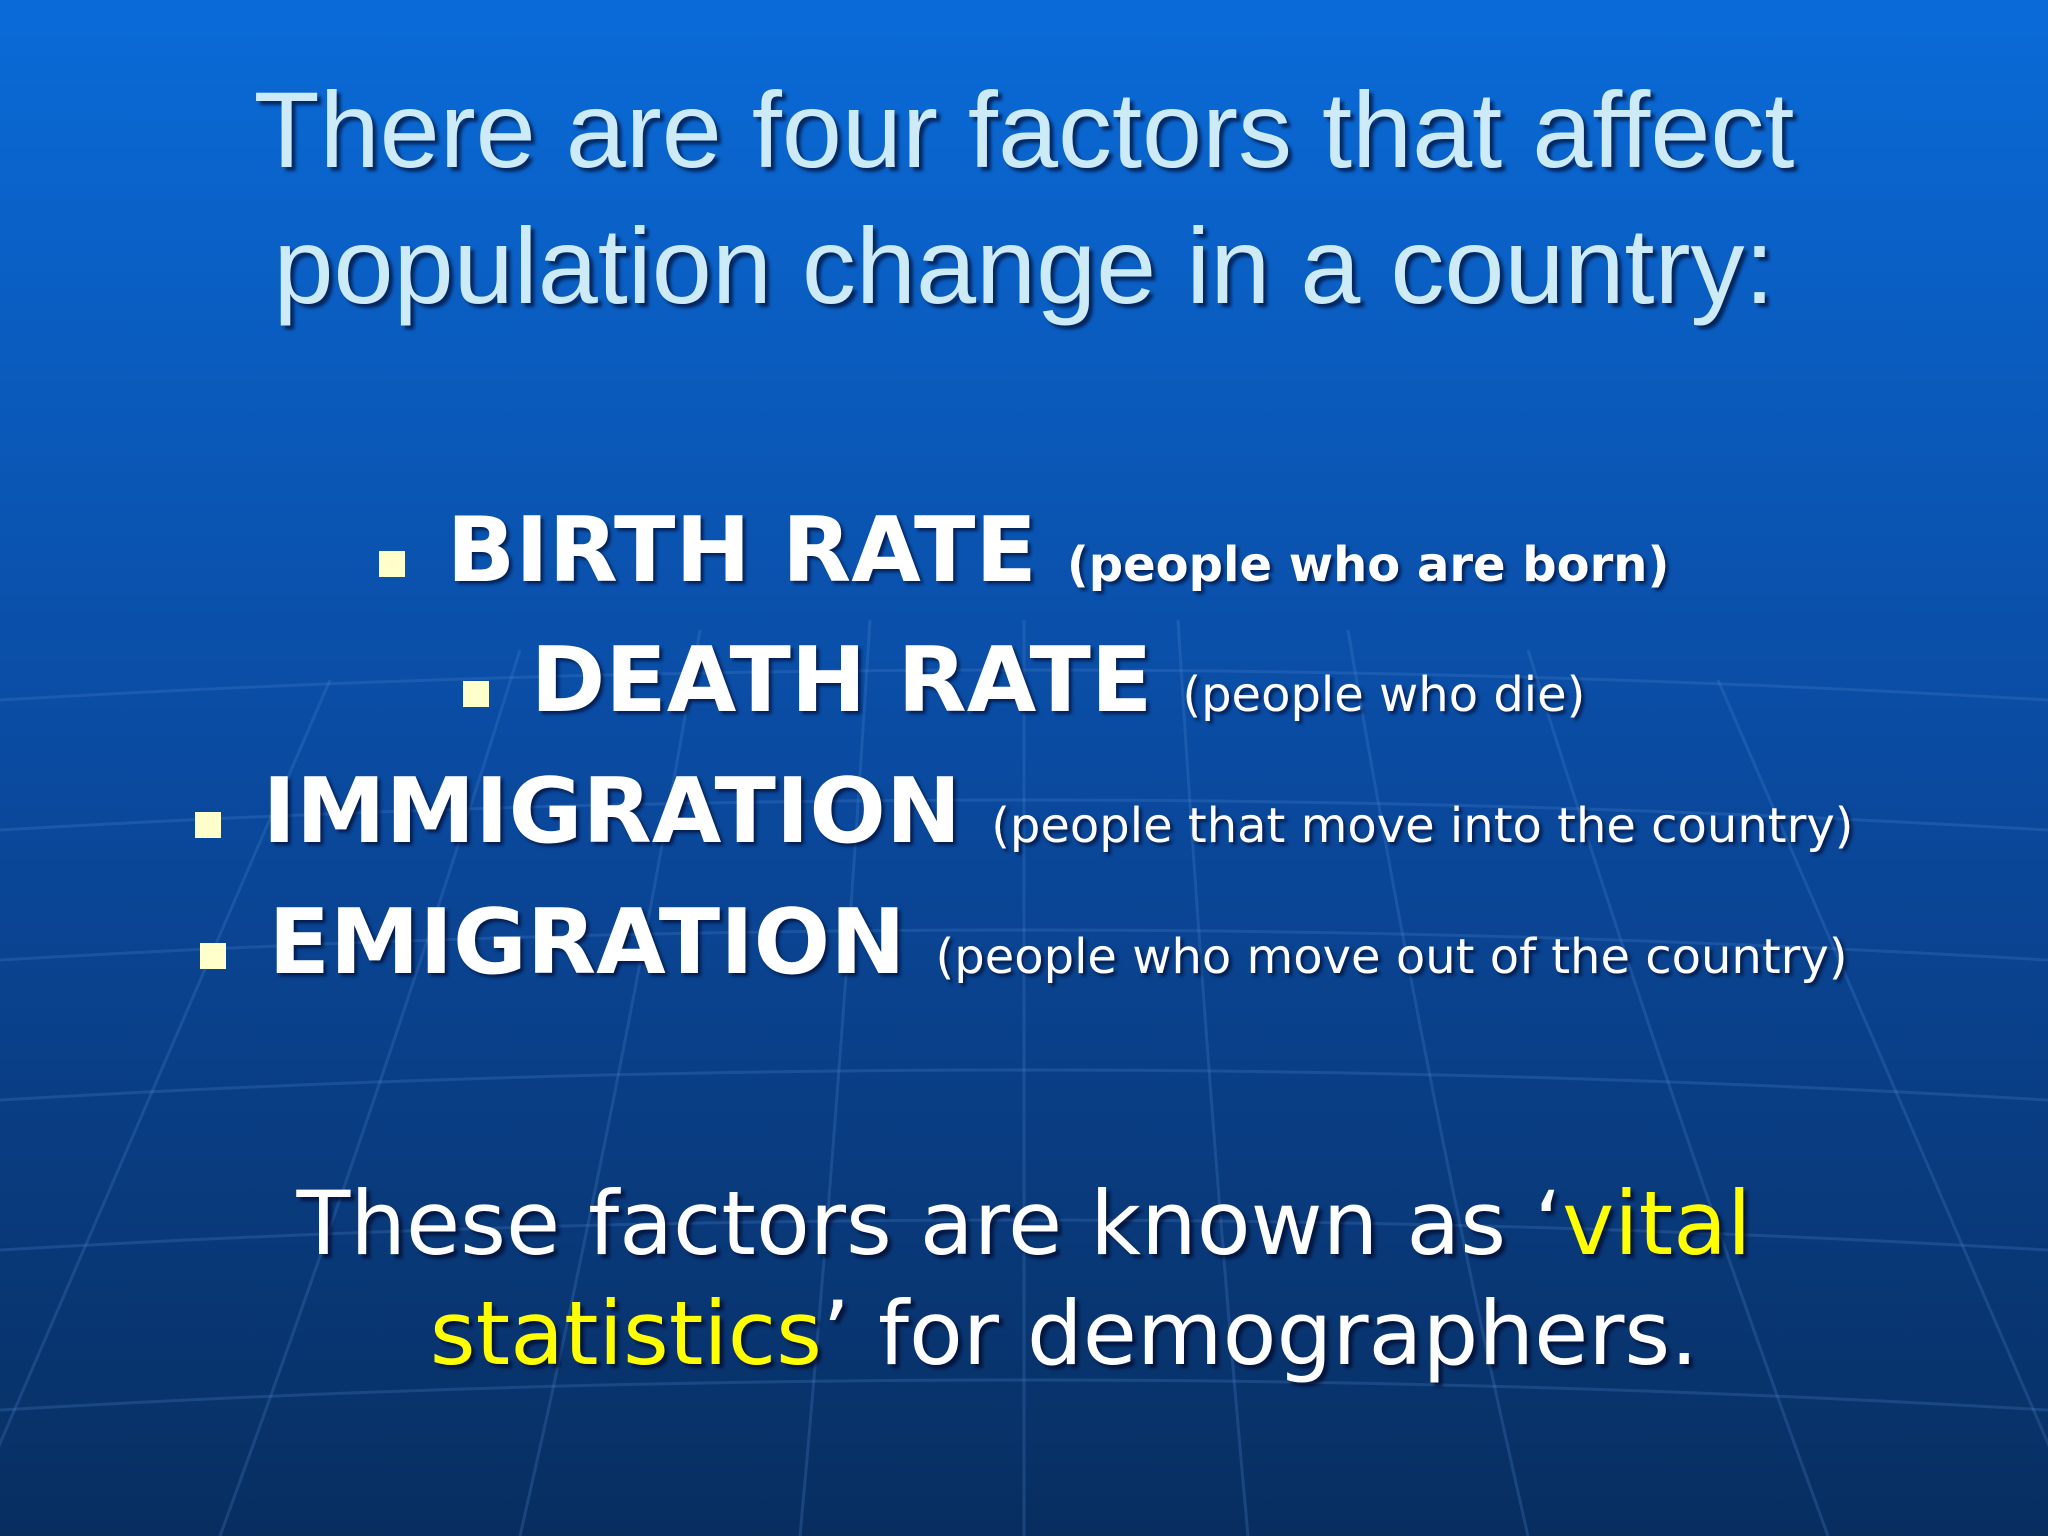  Describe the element at coordinates (1422, 826) in the screenshot. I see `note: (people that move into the country)` at that location.